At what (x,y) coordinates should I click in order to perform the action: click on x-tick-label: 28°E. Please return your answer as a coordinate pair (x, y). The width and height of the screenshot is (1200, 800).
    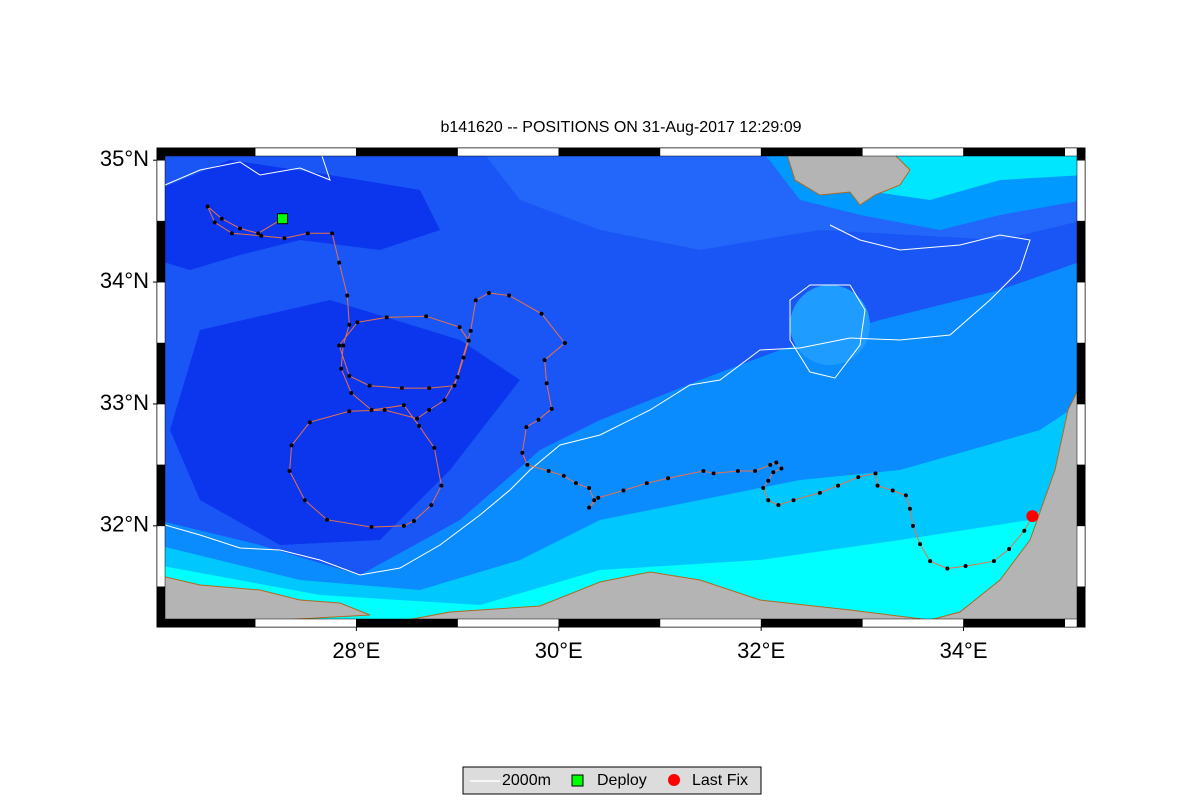
    Looking at the image, I should click on (356, 650).